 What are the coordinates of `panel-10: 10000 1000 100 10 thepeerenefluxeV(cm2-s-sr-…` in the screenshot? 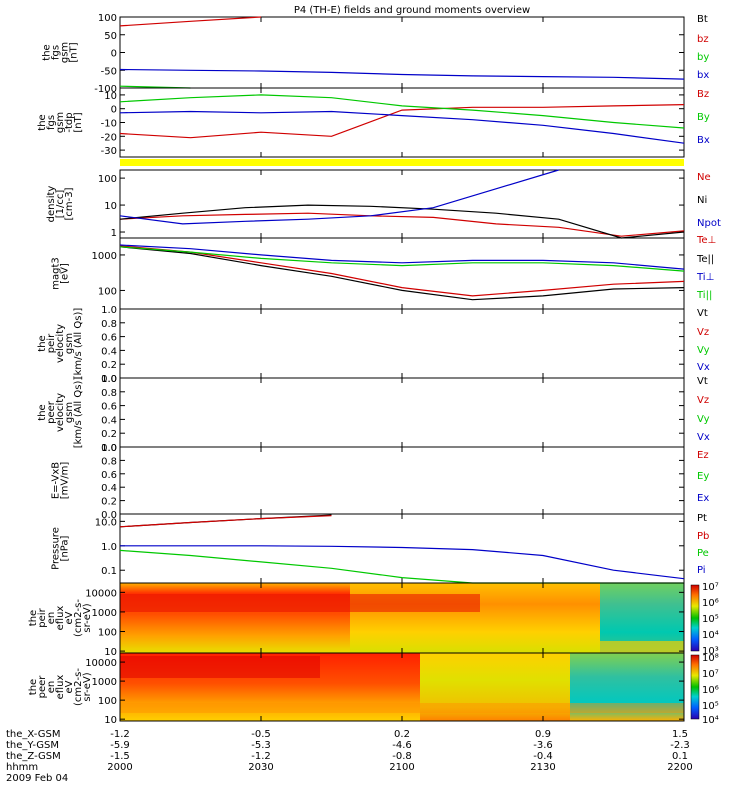 It's located at (356, 689).